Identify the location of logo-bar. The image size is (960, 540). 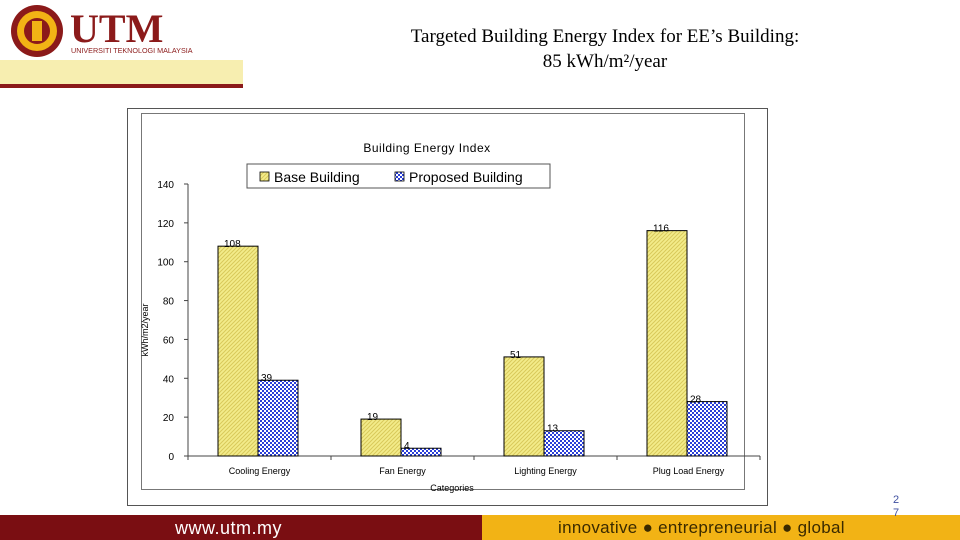
(121, 74).